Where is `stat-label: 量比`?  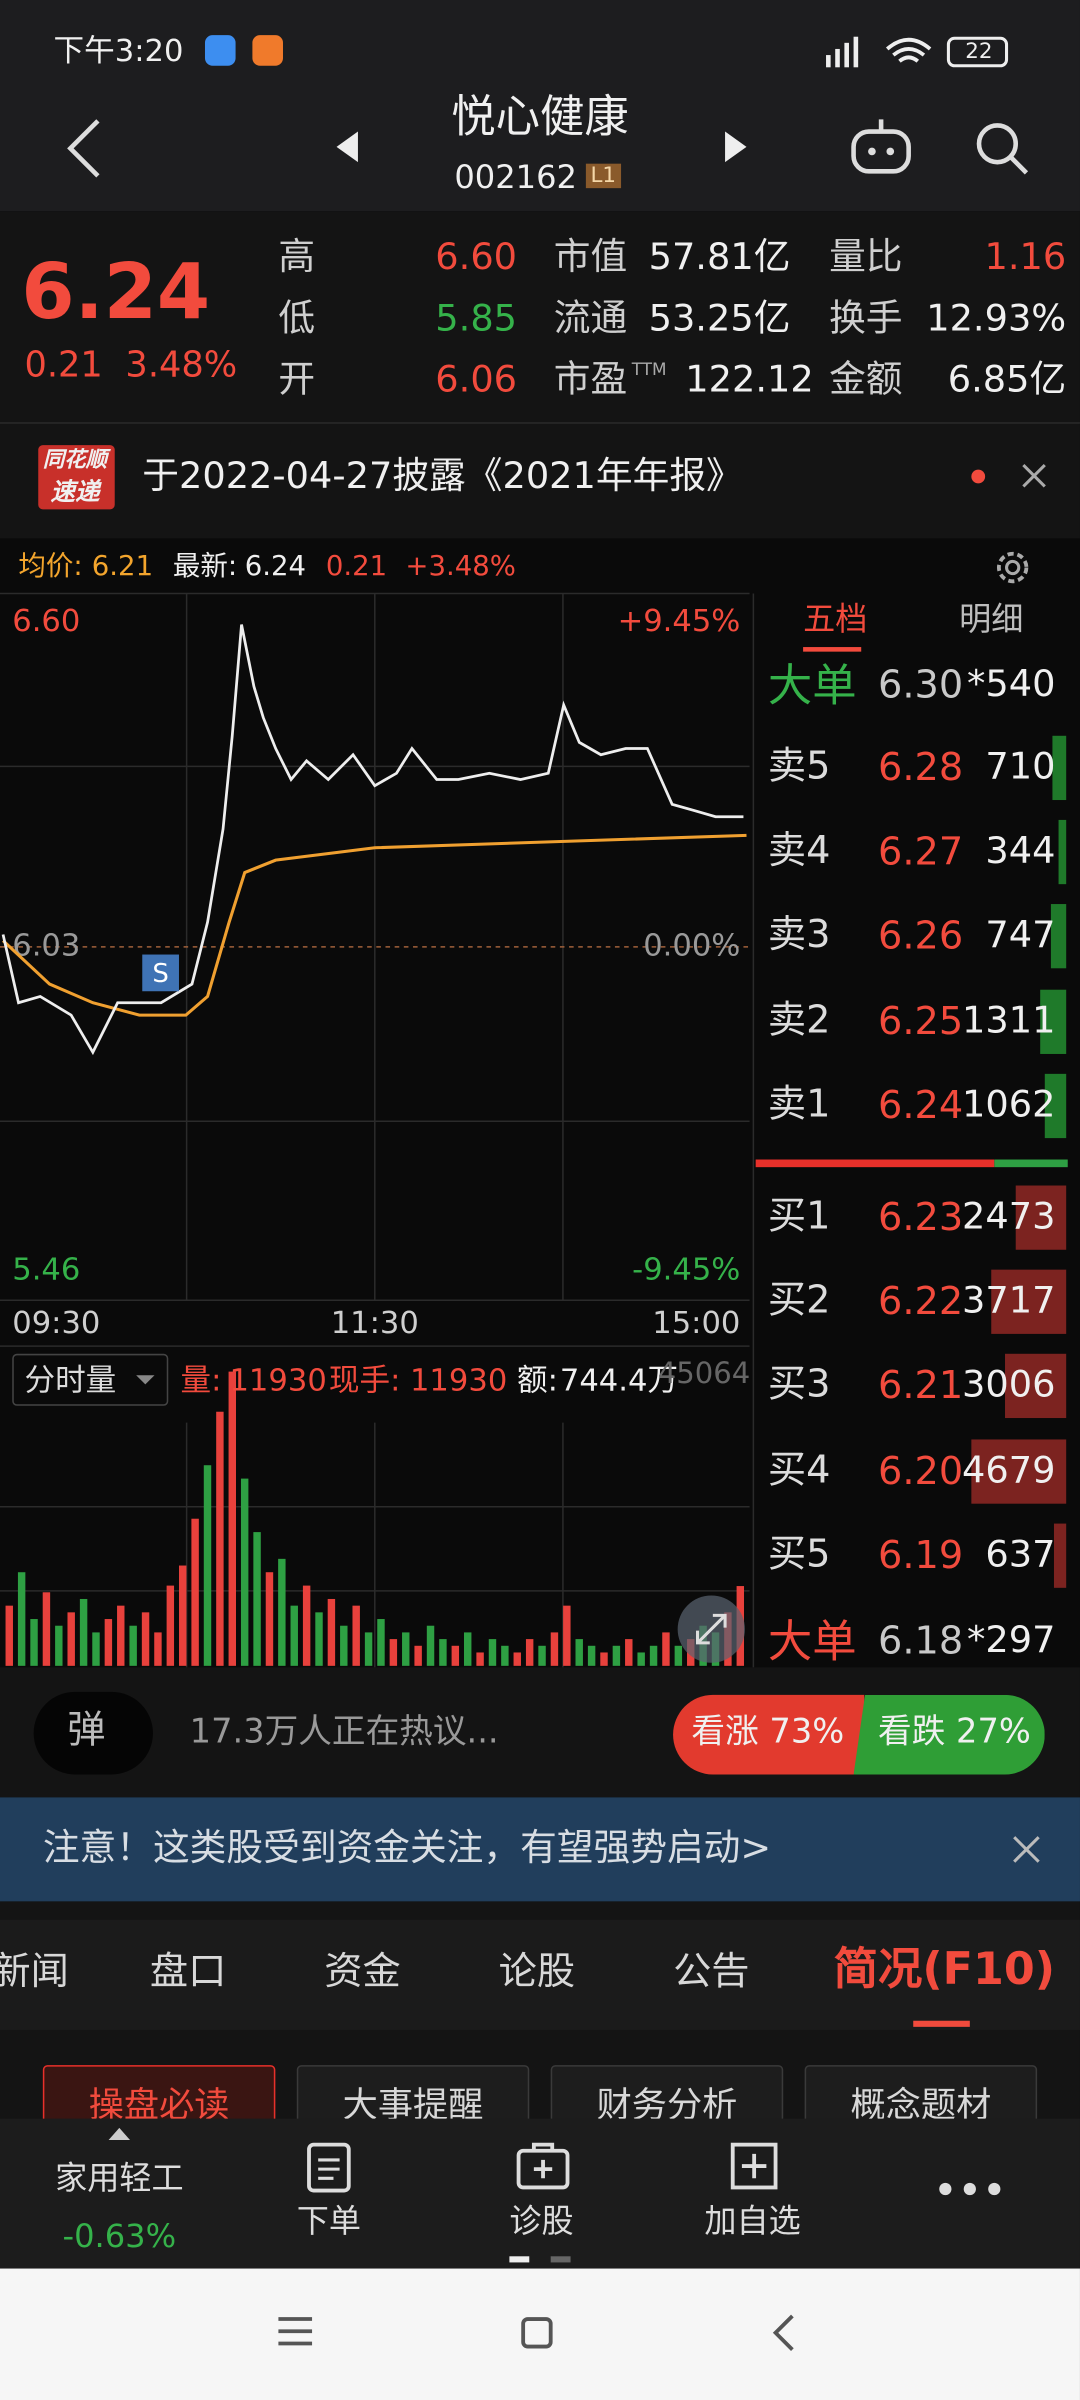
stat-label: 量比 is located at coordinates (866, 257).